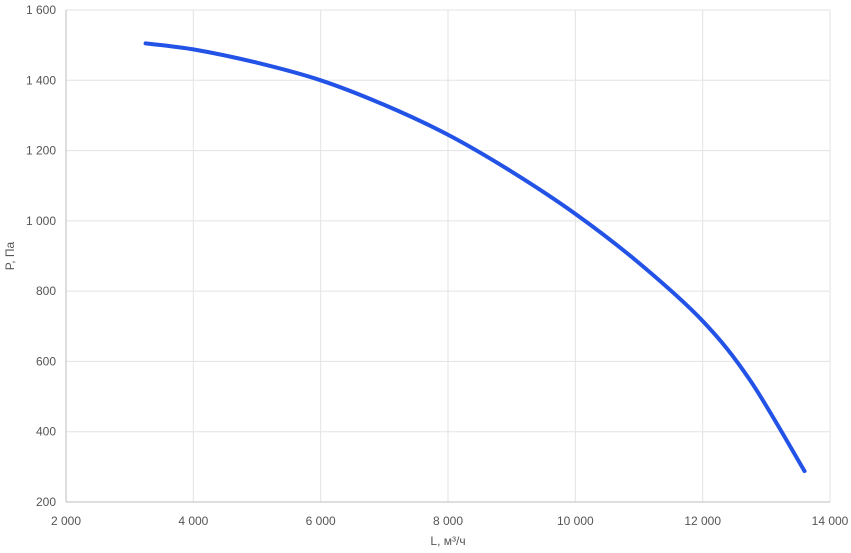  What do you see at coordinates (41, 221) in the screenshot?
I see `y-tick-label: 1 000` at bounding box center [41, 221].